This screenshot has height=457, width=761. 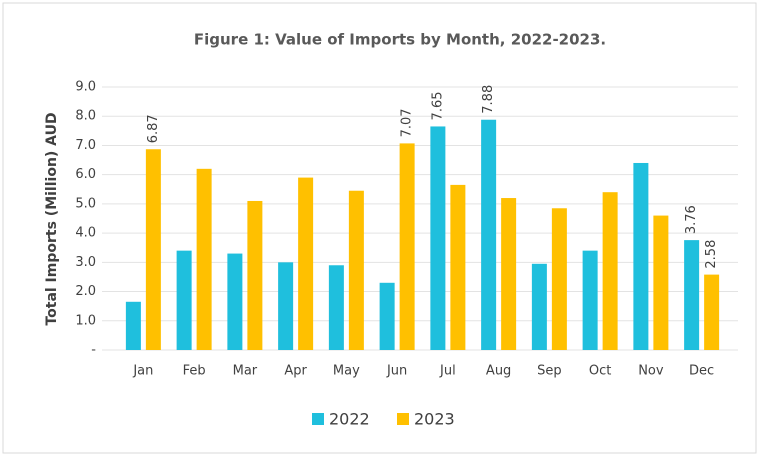 I want to click on data-label: 7.07, so click(x=407, y=122).